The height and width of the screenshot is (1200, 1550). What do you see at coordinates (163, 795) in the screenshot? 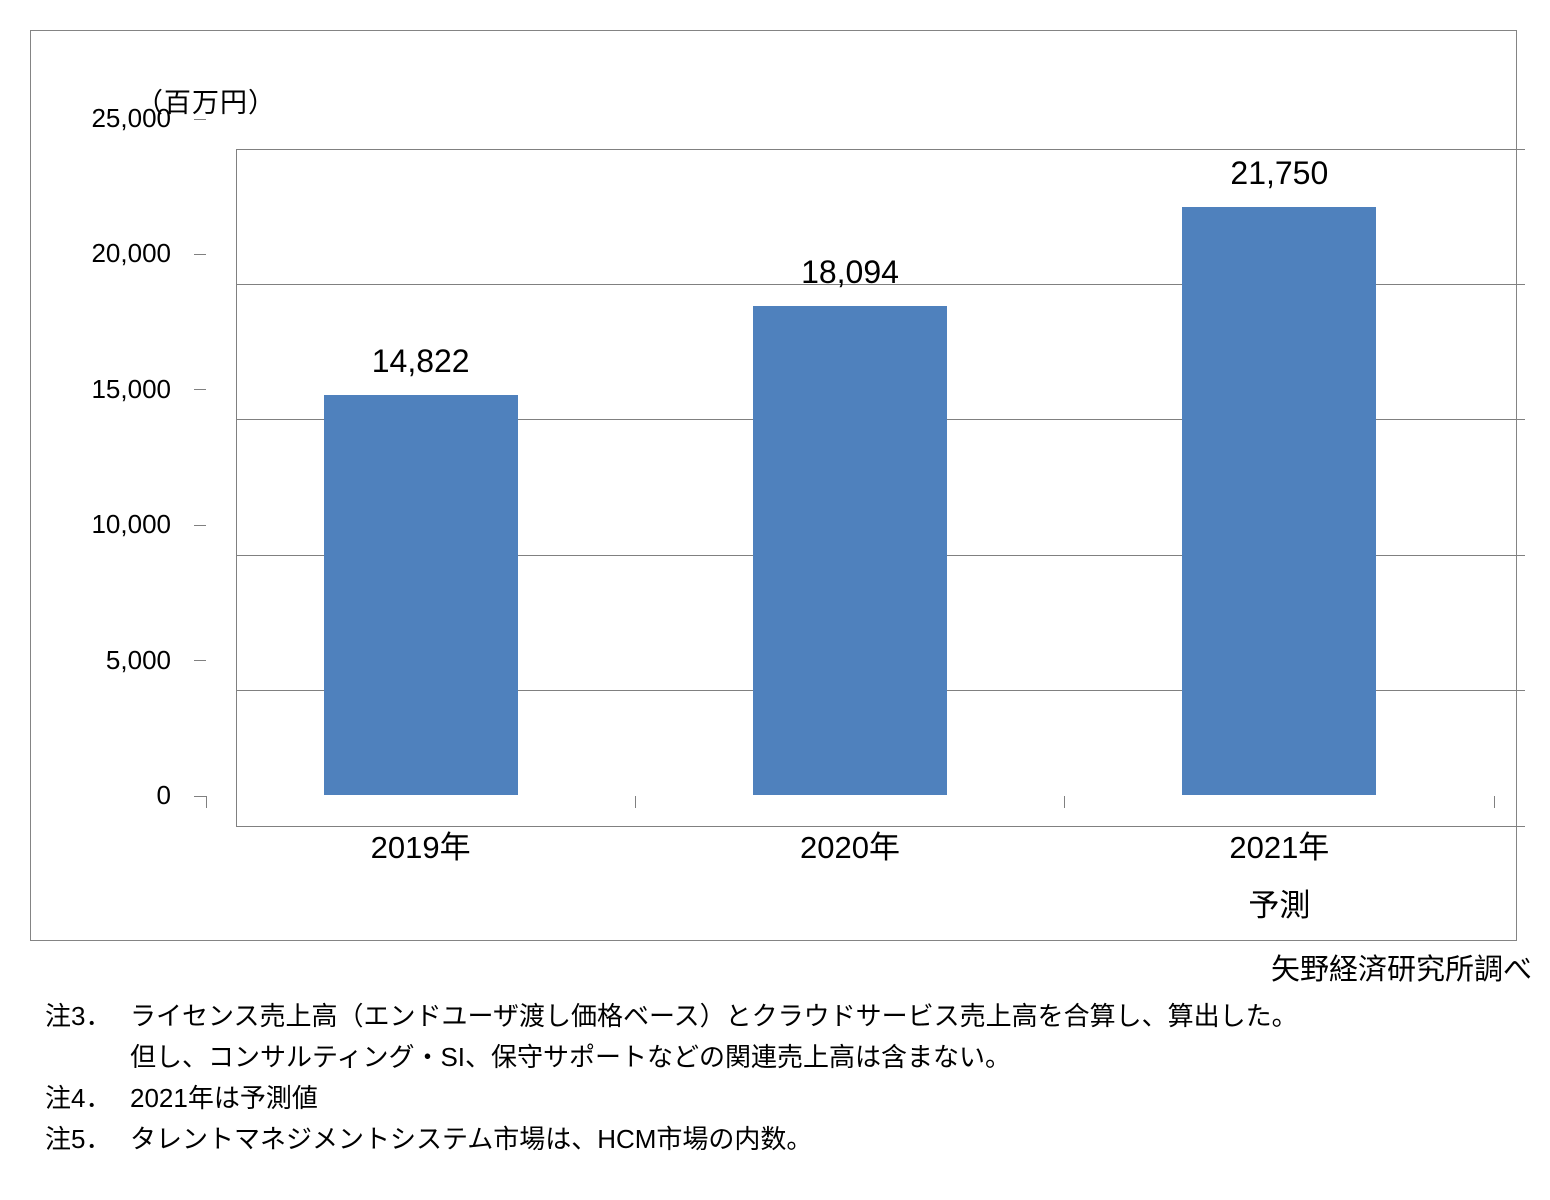
I see `y-tick-label: 0` at bounding box center [163, 795].